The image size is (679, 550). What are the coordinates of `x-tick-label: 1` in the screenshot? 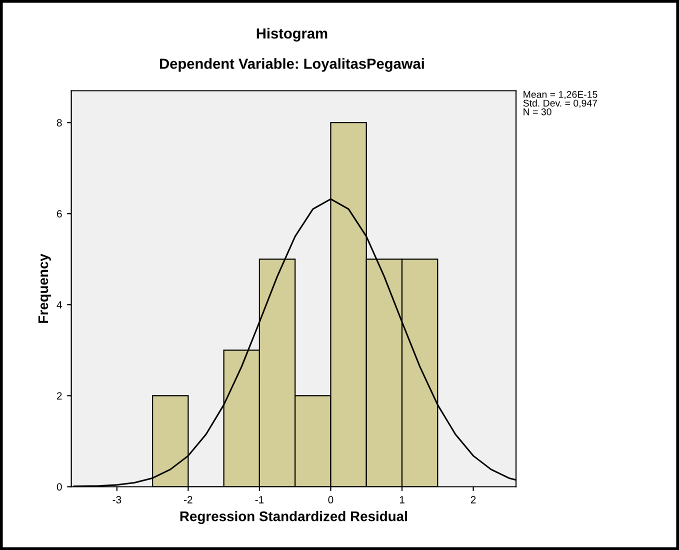 It's located at (402, 500).